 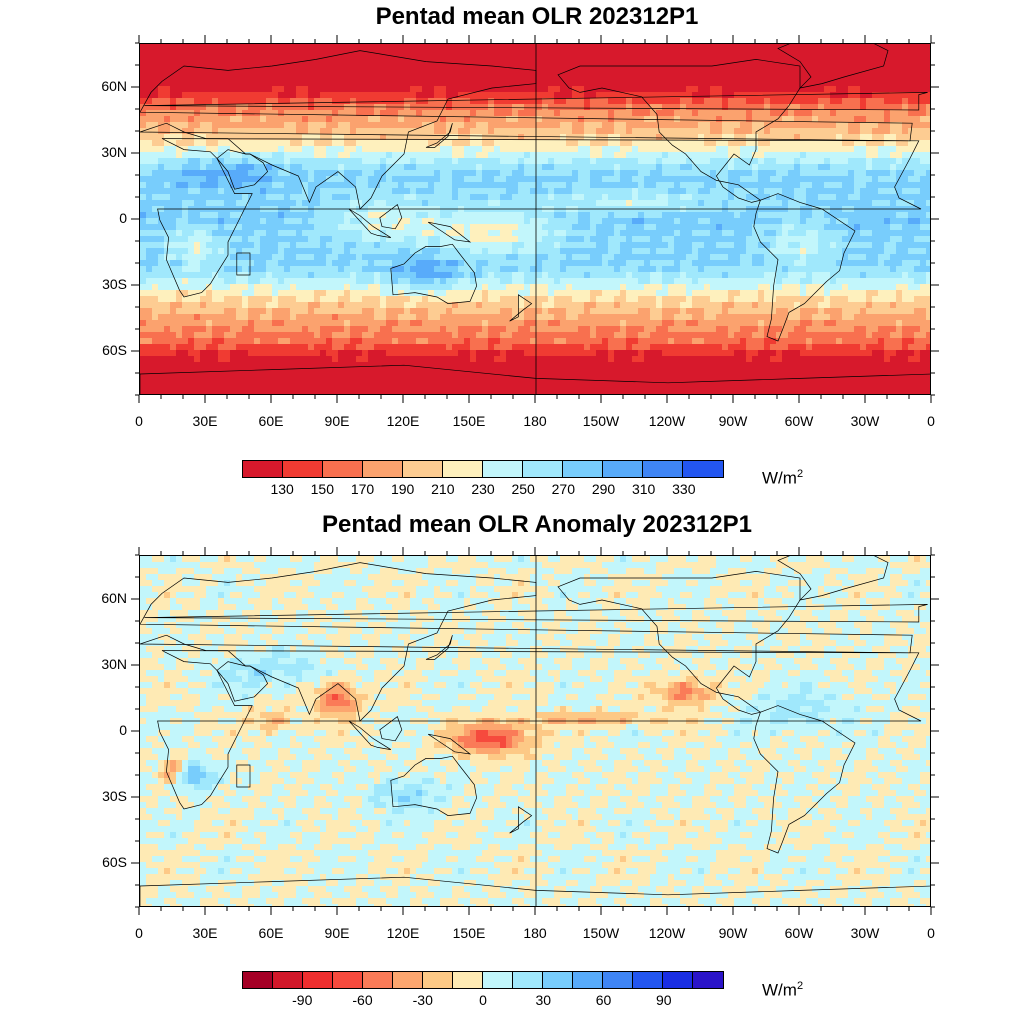 What do you see at coordinates (469, 421) in the screenshot?
I see `lon-tick-label: 150E` at bounding box center [469, 421].